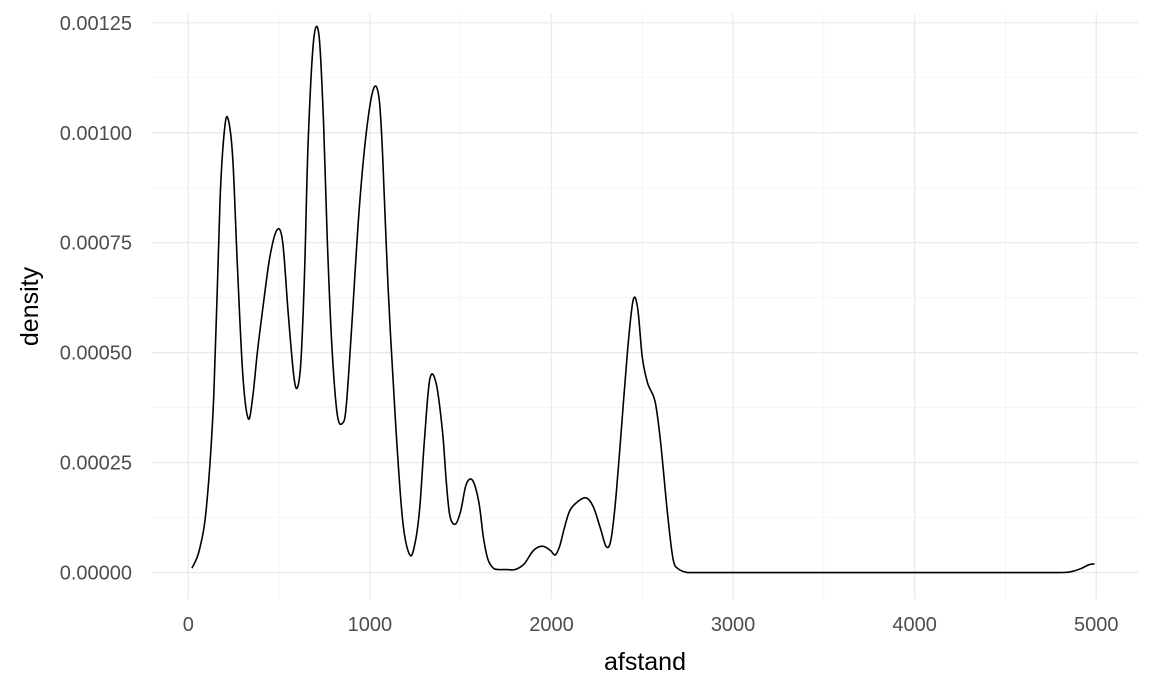 Image resolution: width=1152 pixels, height=691 pixels. I want to click on y-axis-title: density, so click(30, 306).